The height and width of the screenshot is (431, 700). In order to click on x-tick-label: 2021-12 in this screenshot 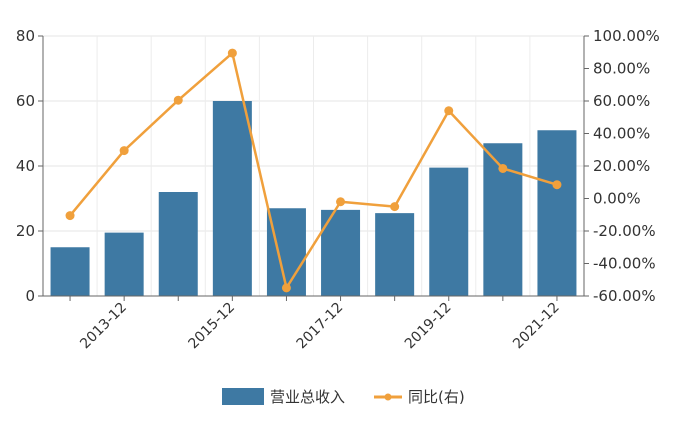, I will do `click(536, 326)`.